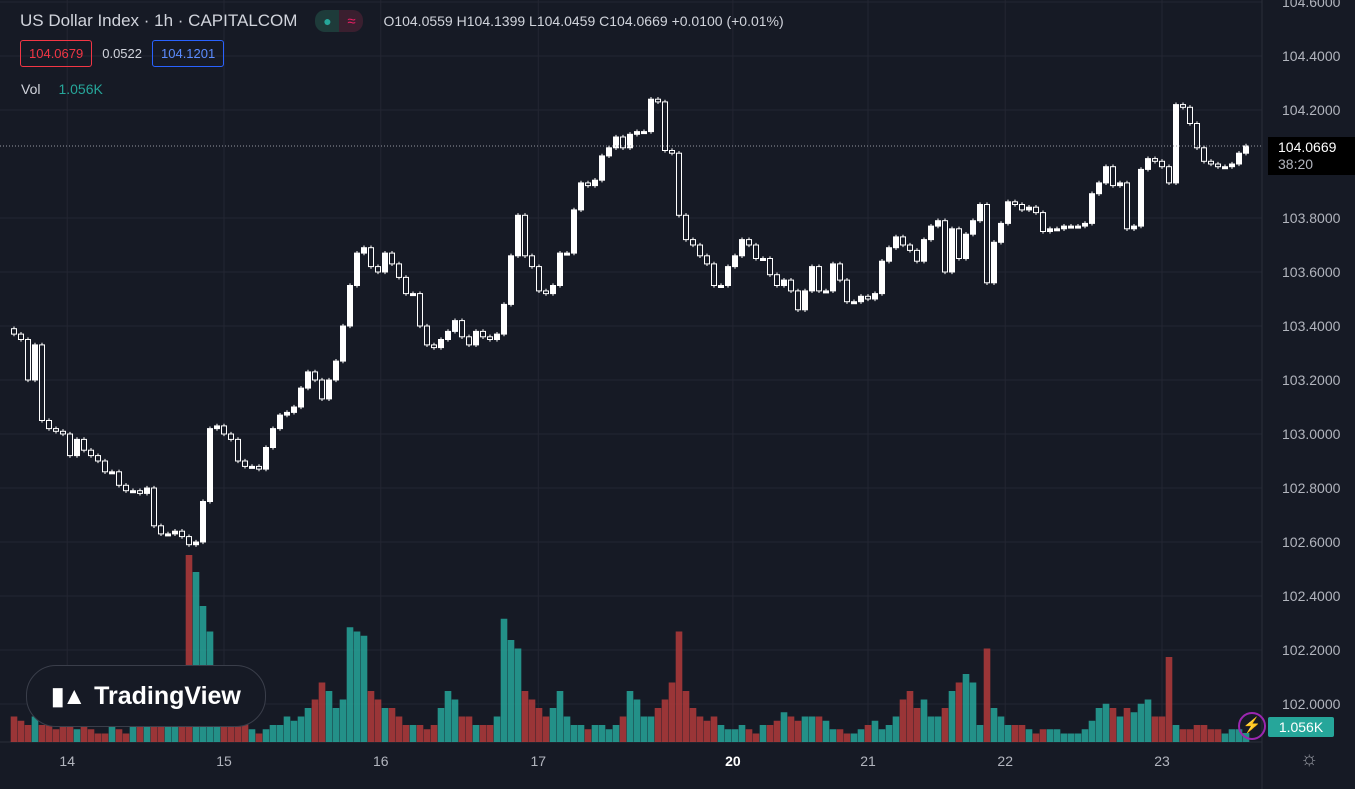 This screenshot has width=1355, height=789. I want to click on time-tick-label: 14, so click(67, 761).